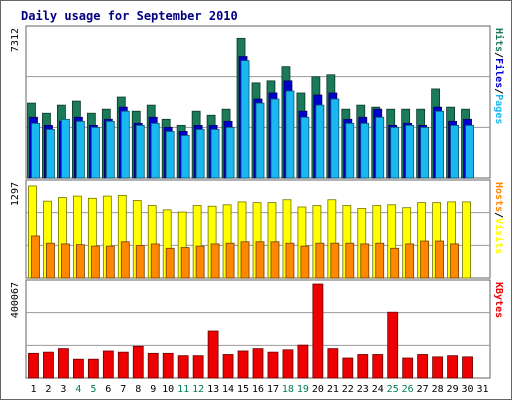 The width and height of the screenshot is (512, 400). I want to click on hosts-visits-series-label: Hosts/Visits, so click(499, 218).